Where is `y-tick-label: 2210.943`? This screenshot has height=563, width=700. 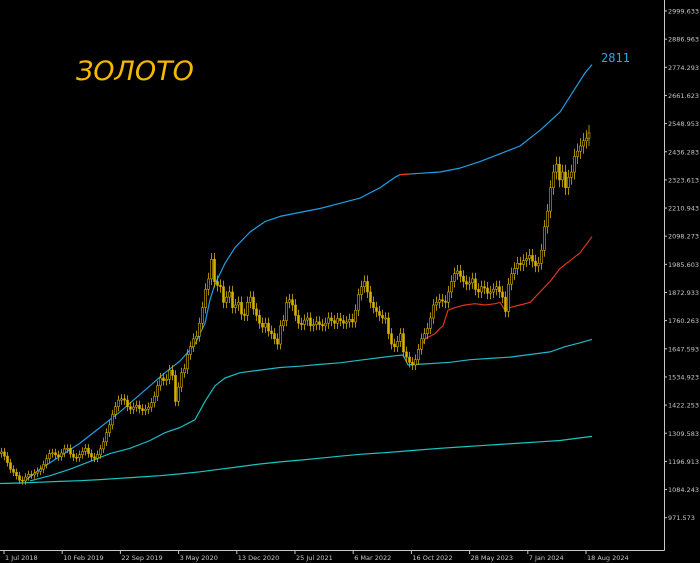 y-tick-label: 2210.943 is located at coordinates (683, 209).